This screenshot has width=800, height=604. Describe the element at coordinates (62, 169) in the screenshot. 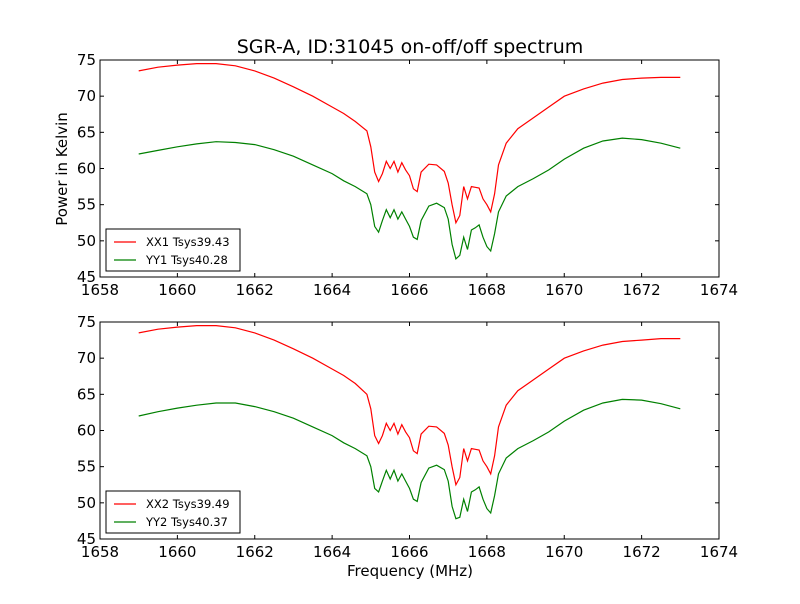

I see `y-axis-label: Power in Kelvin` at that location.